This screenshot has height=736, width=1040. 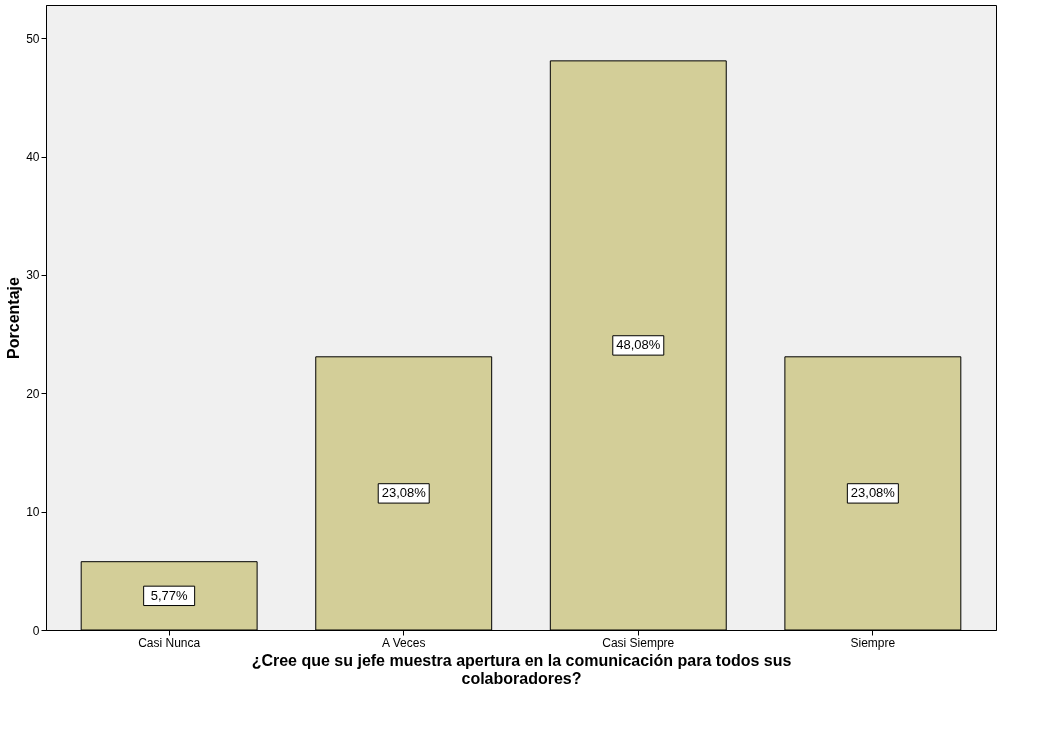 What do you see at coordinates (33, 512) in the screenshot?
I see `y-tick-label: 10` at bounding box center [33, 512].